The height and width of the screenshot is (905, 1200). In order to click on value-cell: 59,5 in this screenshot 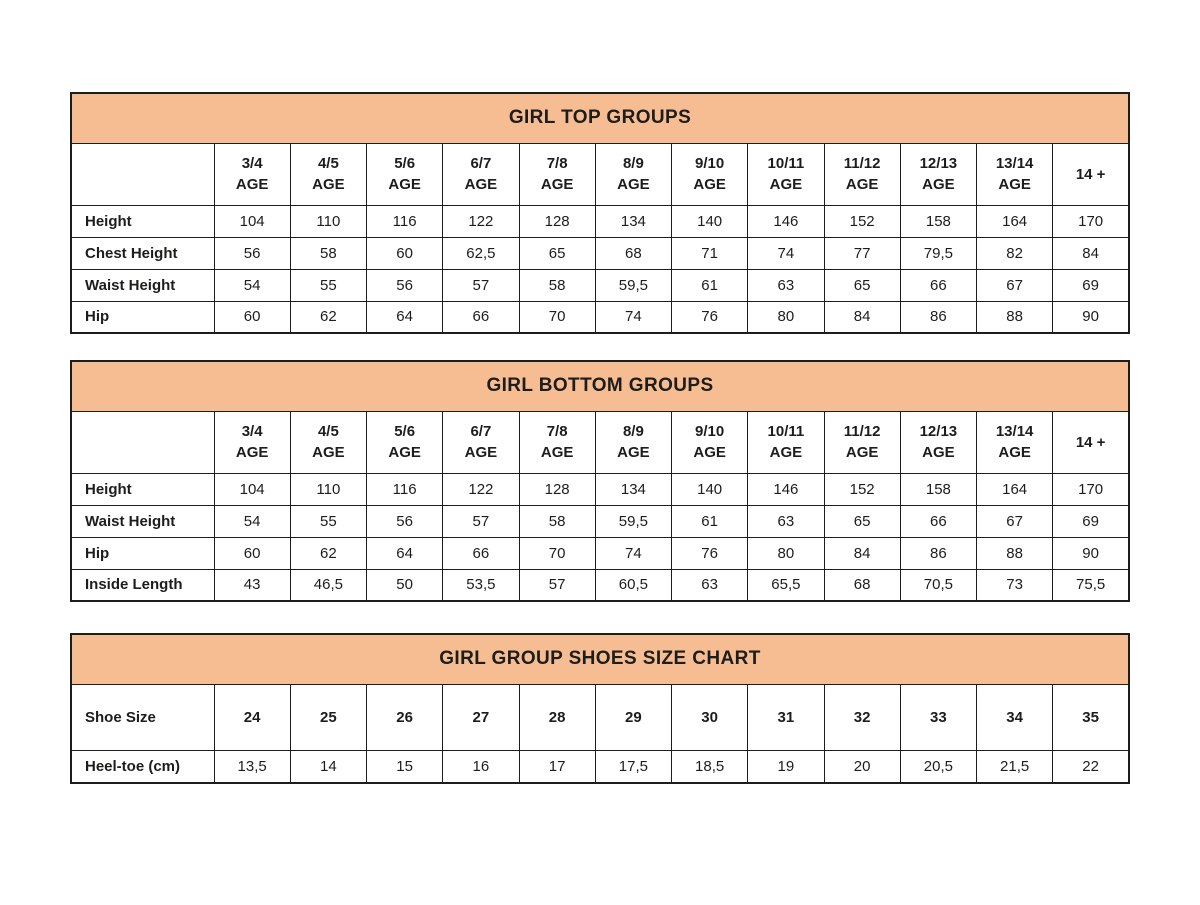, I will do `click(633, 521)`.